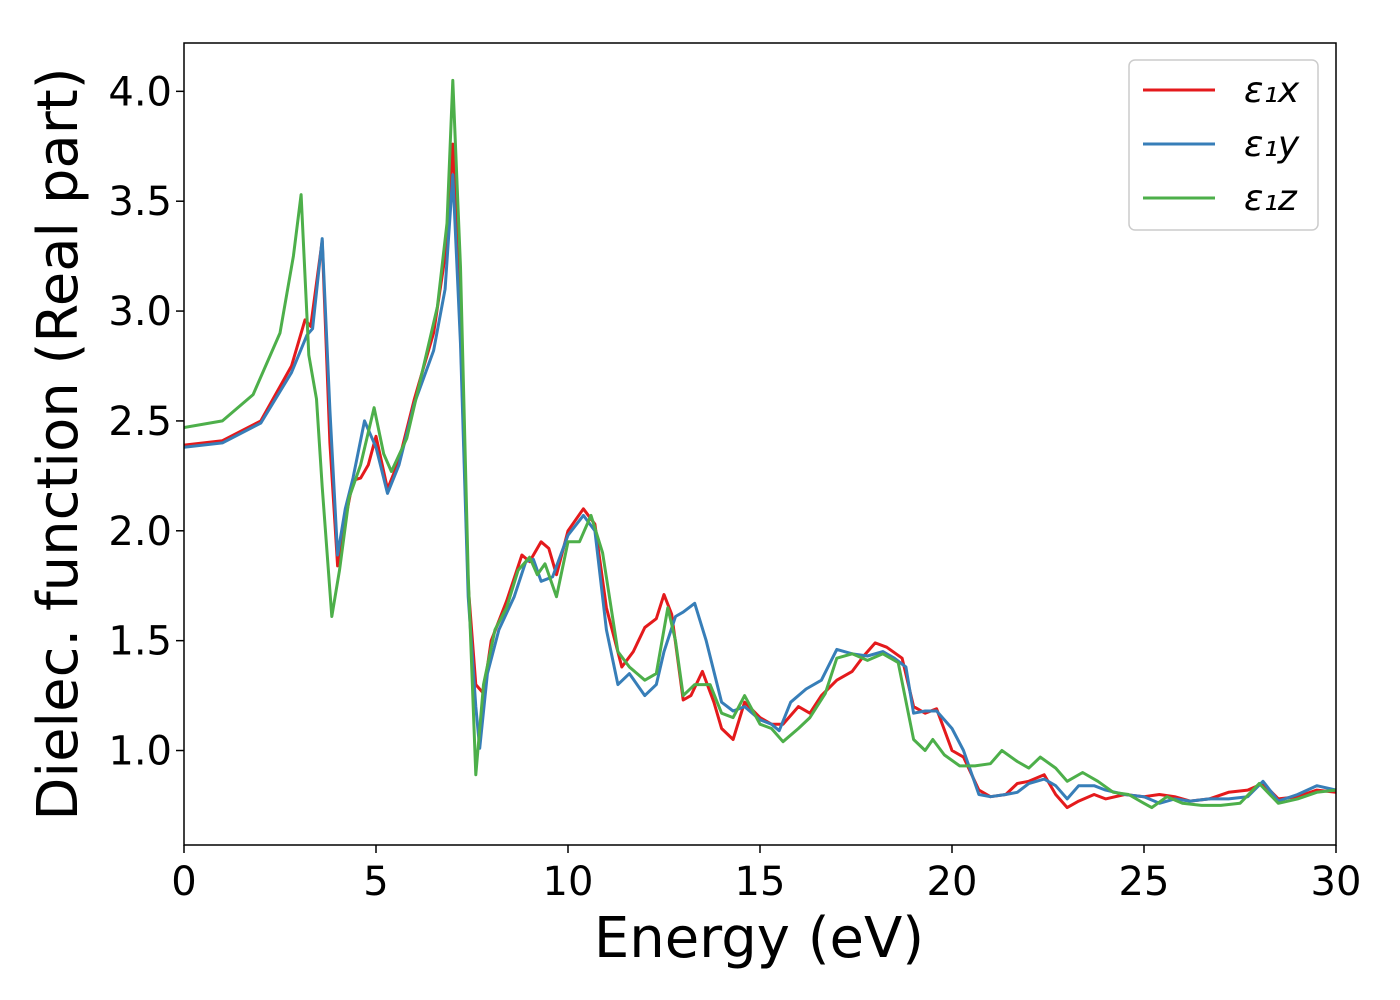  What do you see at coordinates (140, 532) in the screenshot?
I see `y-tick-label: 2.0` at bounding box center [140, 532].